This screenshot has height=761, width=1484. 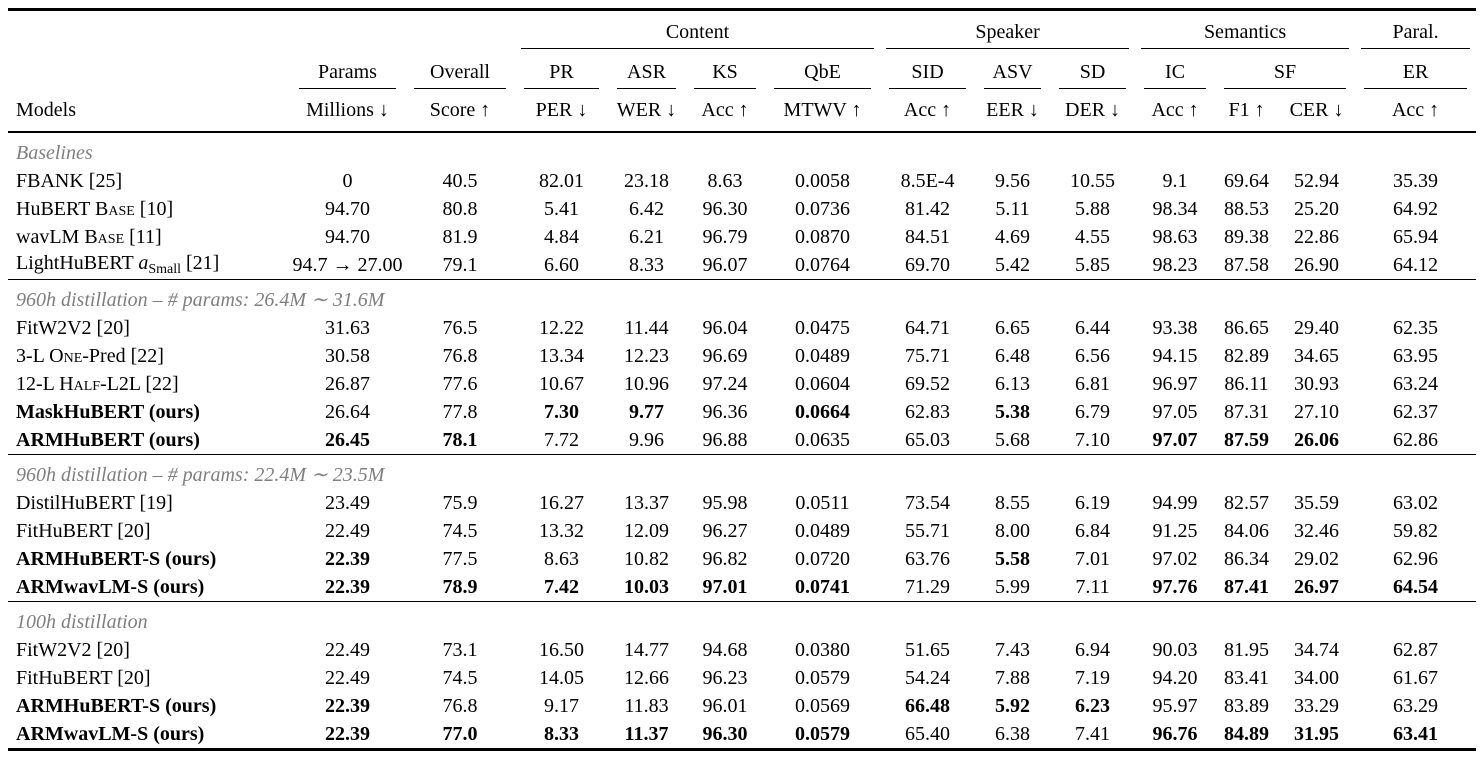 What do you see at coordinates (646, 383) in the screenshot?
I see `cell-asr: 10.96` at bounding box center [646, 383].